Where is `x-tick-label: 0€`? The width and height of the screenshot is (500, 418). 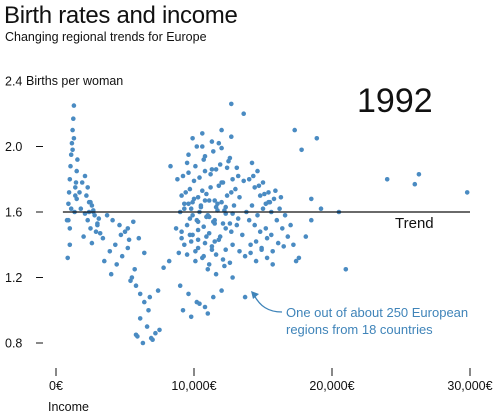
x-tick-label: 0€ is located at coordinates (56, 386).